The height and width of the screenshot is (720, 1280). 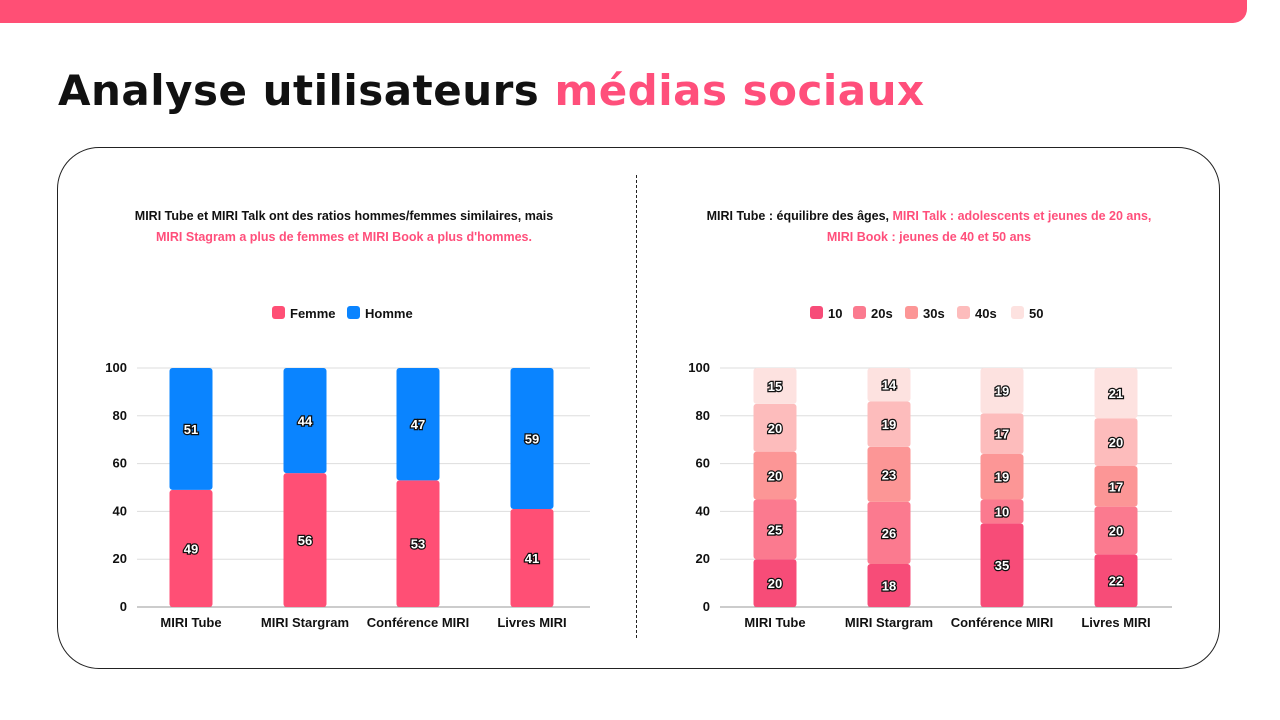 I want to click on legend-label: 10, so click(x=835, y=313).